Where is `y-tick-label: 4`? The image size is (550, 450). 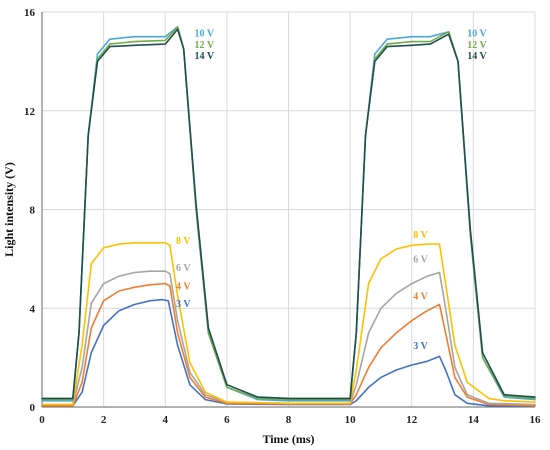 y-tick-label: 4 is located at coordinates (33, 309).